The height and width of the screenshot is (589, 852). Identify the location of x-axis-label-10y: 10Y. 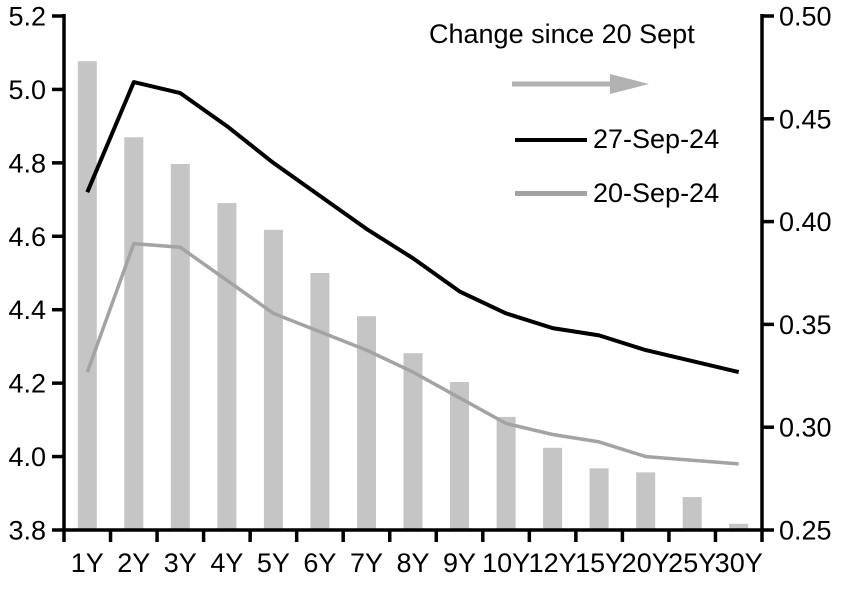
(506, 563).